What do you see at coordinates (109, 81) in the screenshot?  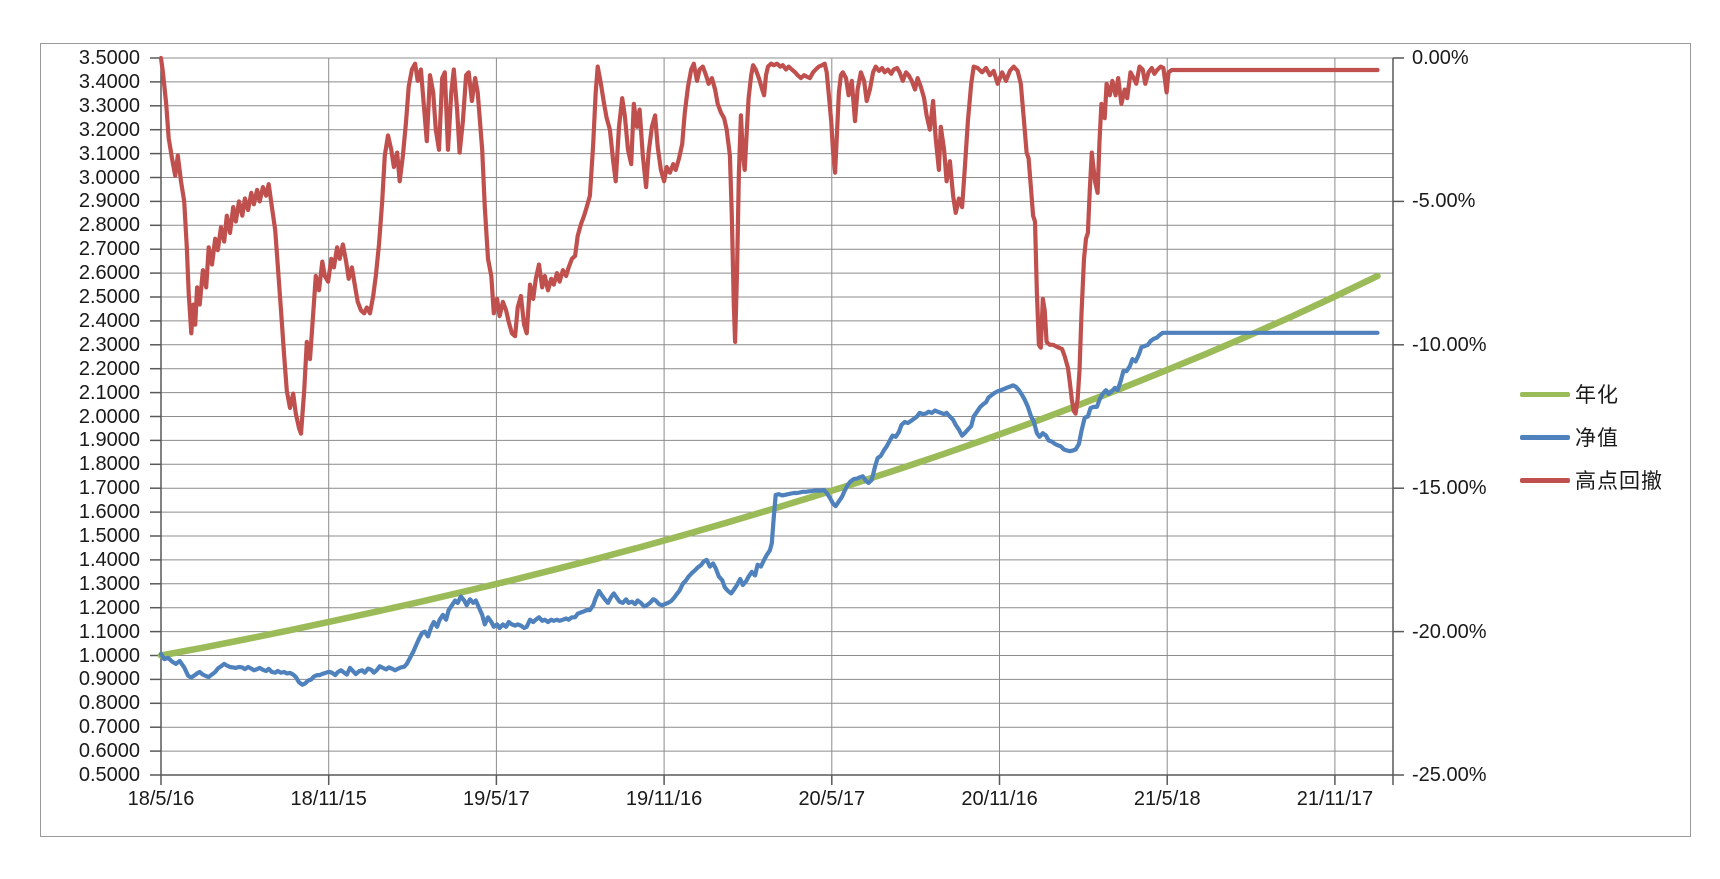 I see `y-left-tick-label: 3.4000` at bounding box center [109, 81].